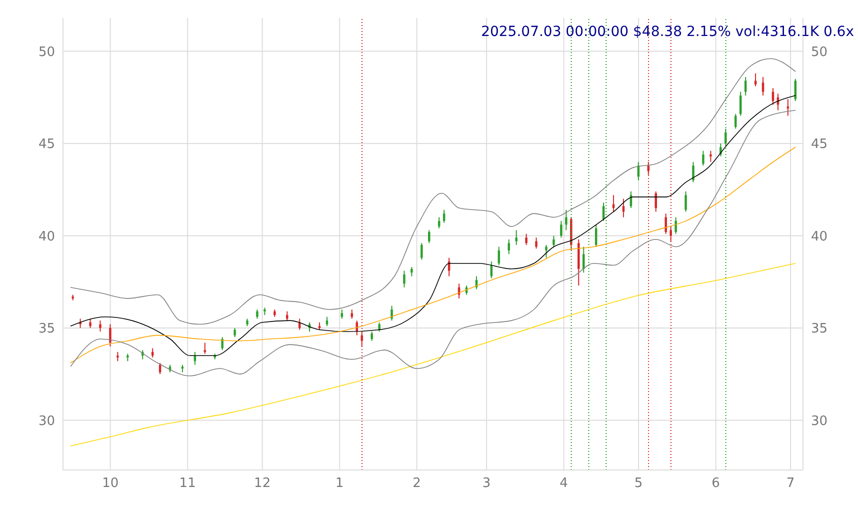 The width and height of the screenshot is (858, 505). What do you see at coordinates (46, 236) in the screenshot?
I see `y-tick-label: 40` at bounding box center [46, 236].